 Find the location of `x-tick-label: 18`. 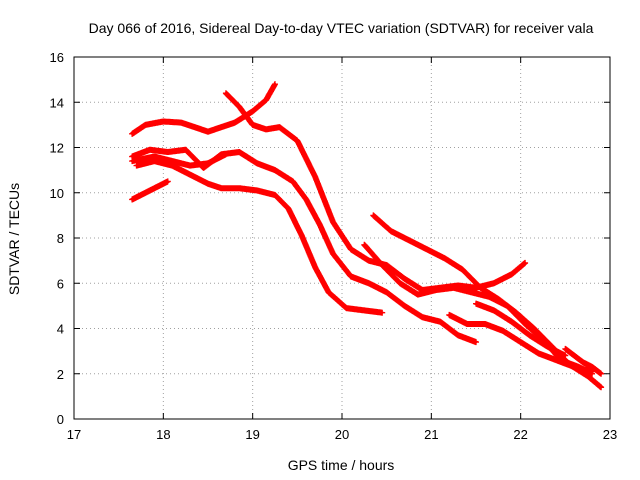

x-tick-label: 18 is located at coordinates (163, 434).